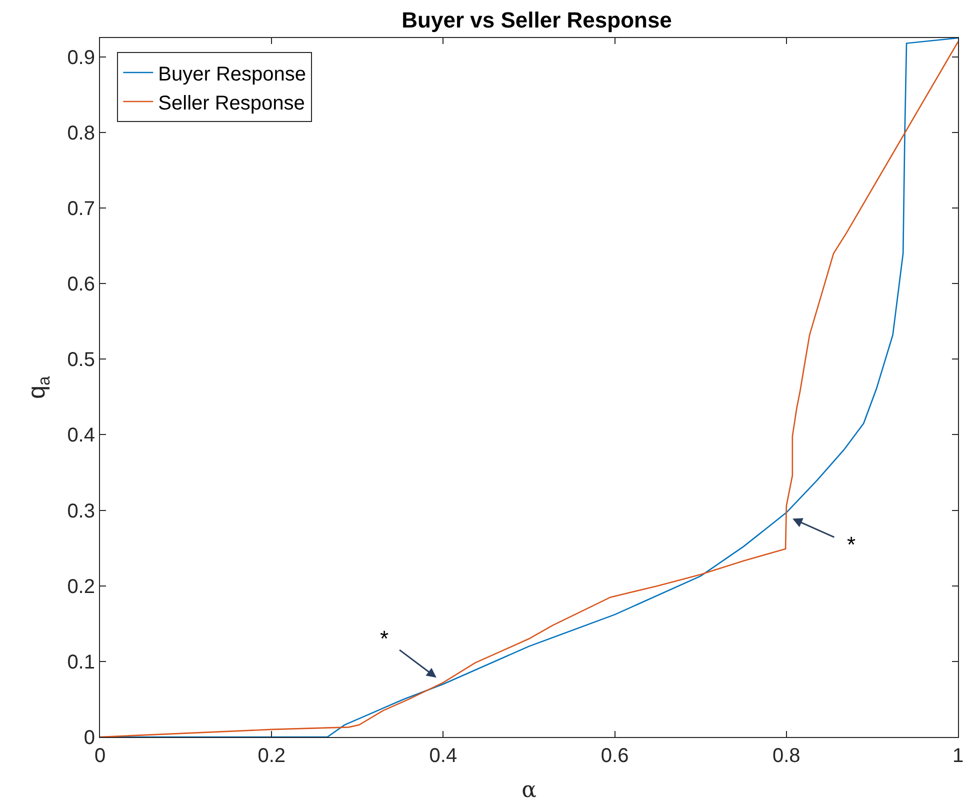  What do you see at coordinates (272, 756) in the screenshot?
I see `x-tick-label: 0.2` at bounding box center [272, 756].